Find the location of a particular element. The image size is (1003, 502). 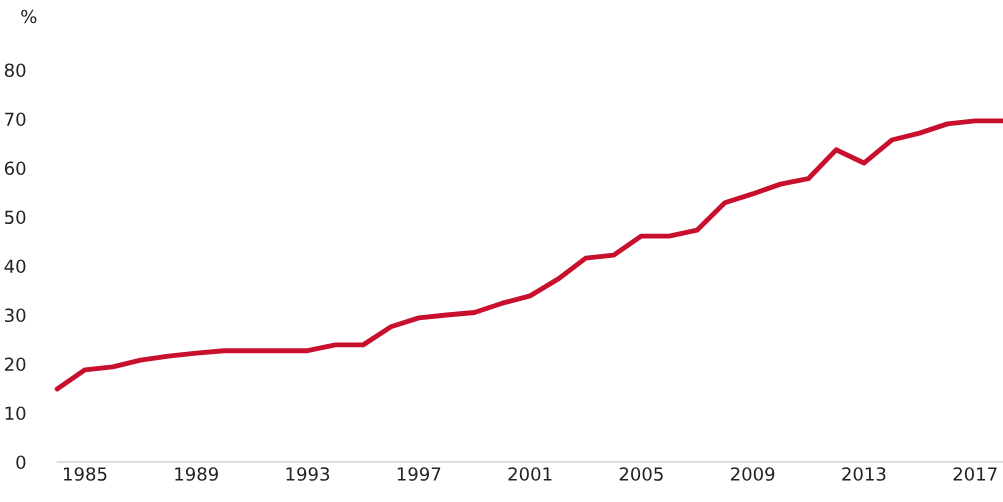

x-tick-label: 2017 is located at coordinates (975, 474).